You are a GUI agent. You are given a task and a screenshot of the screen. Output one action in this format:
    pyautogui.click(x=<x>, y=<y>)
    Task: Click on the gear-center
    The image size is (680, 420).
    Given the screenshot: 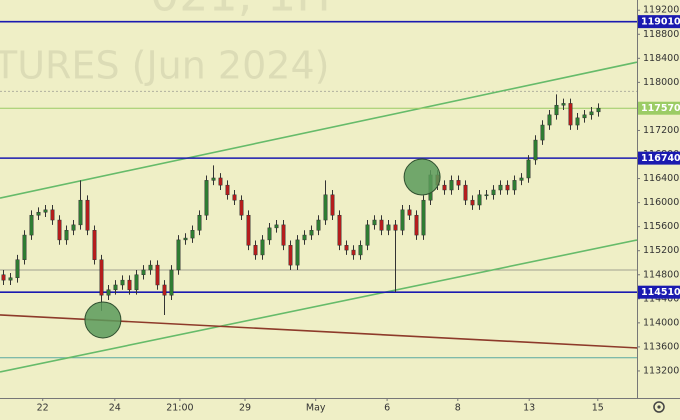 What is the action you would take?
    pyautogui.click(x=659, y=407)
    